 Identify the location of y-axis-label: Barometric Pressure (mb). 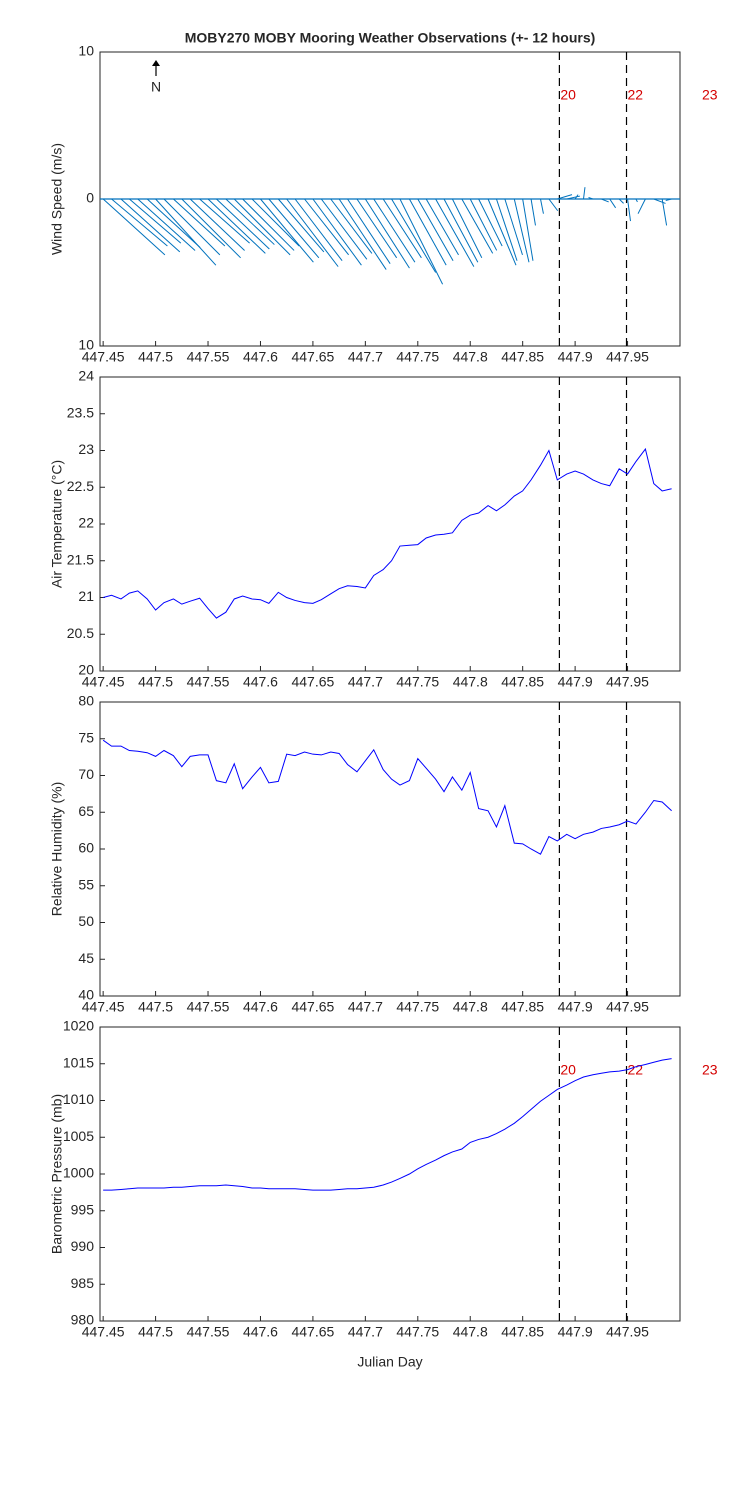
(57, 1174).